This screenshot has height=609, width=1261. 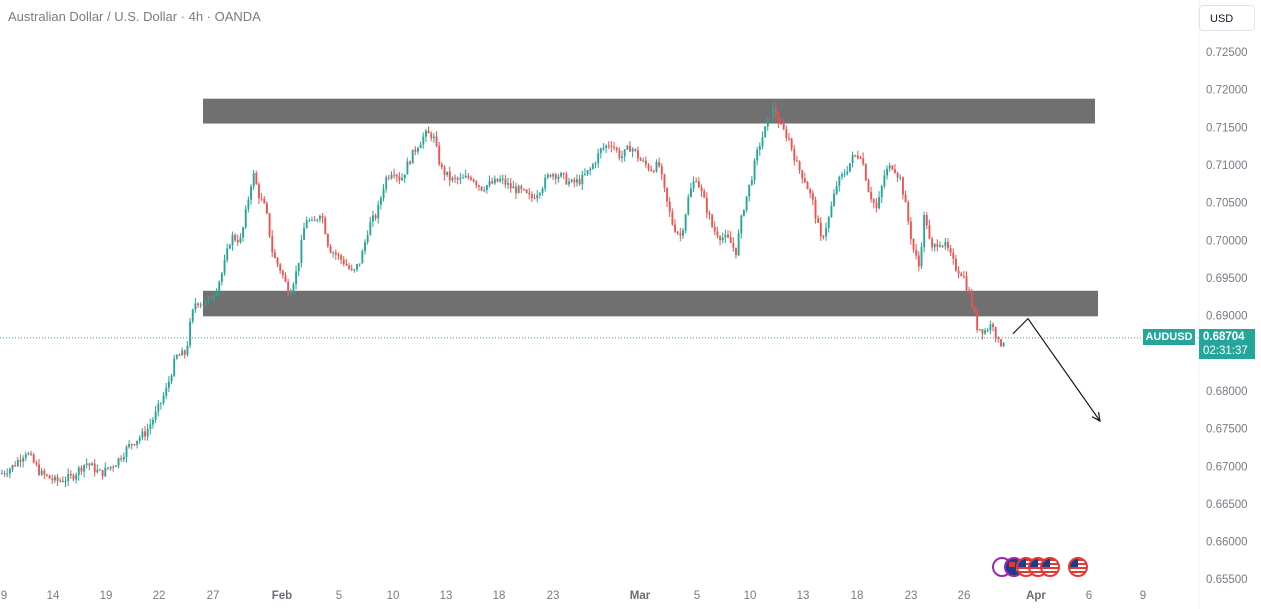 What do you see at coordinates (911, 596) in the screenshot?
I see `x-tick-label: 23` at bounding box center [911, 596].